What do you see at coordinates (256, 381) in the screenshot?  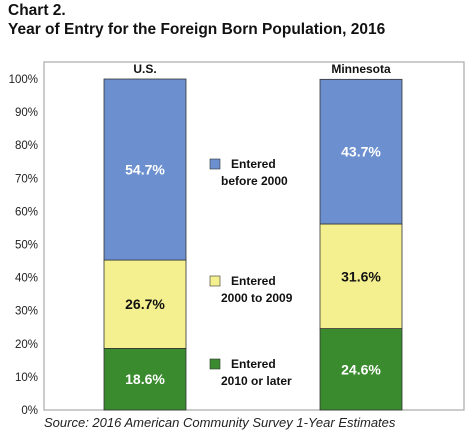 I see `legend-label: 2010 or later` at bounding box center [256, 381].